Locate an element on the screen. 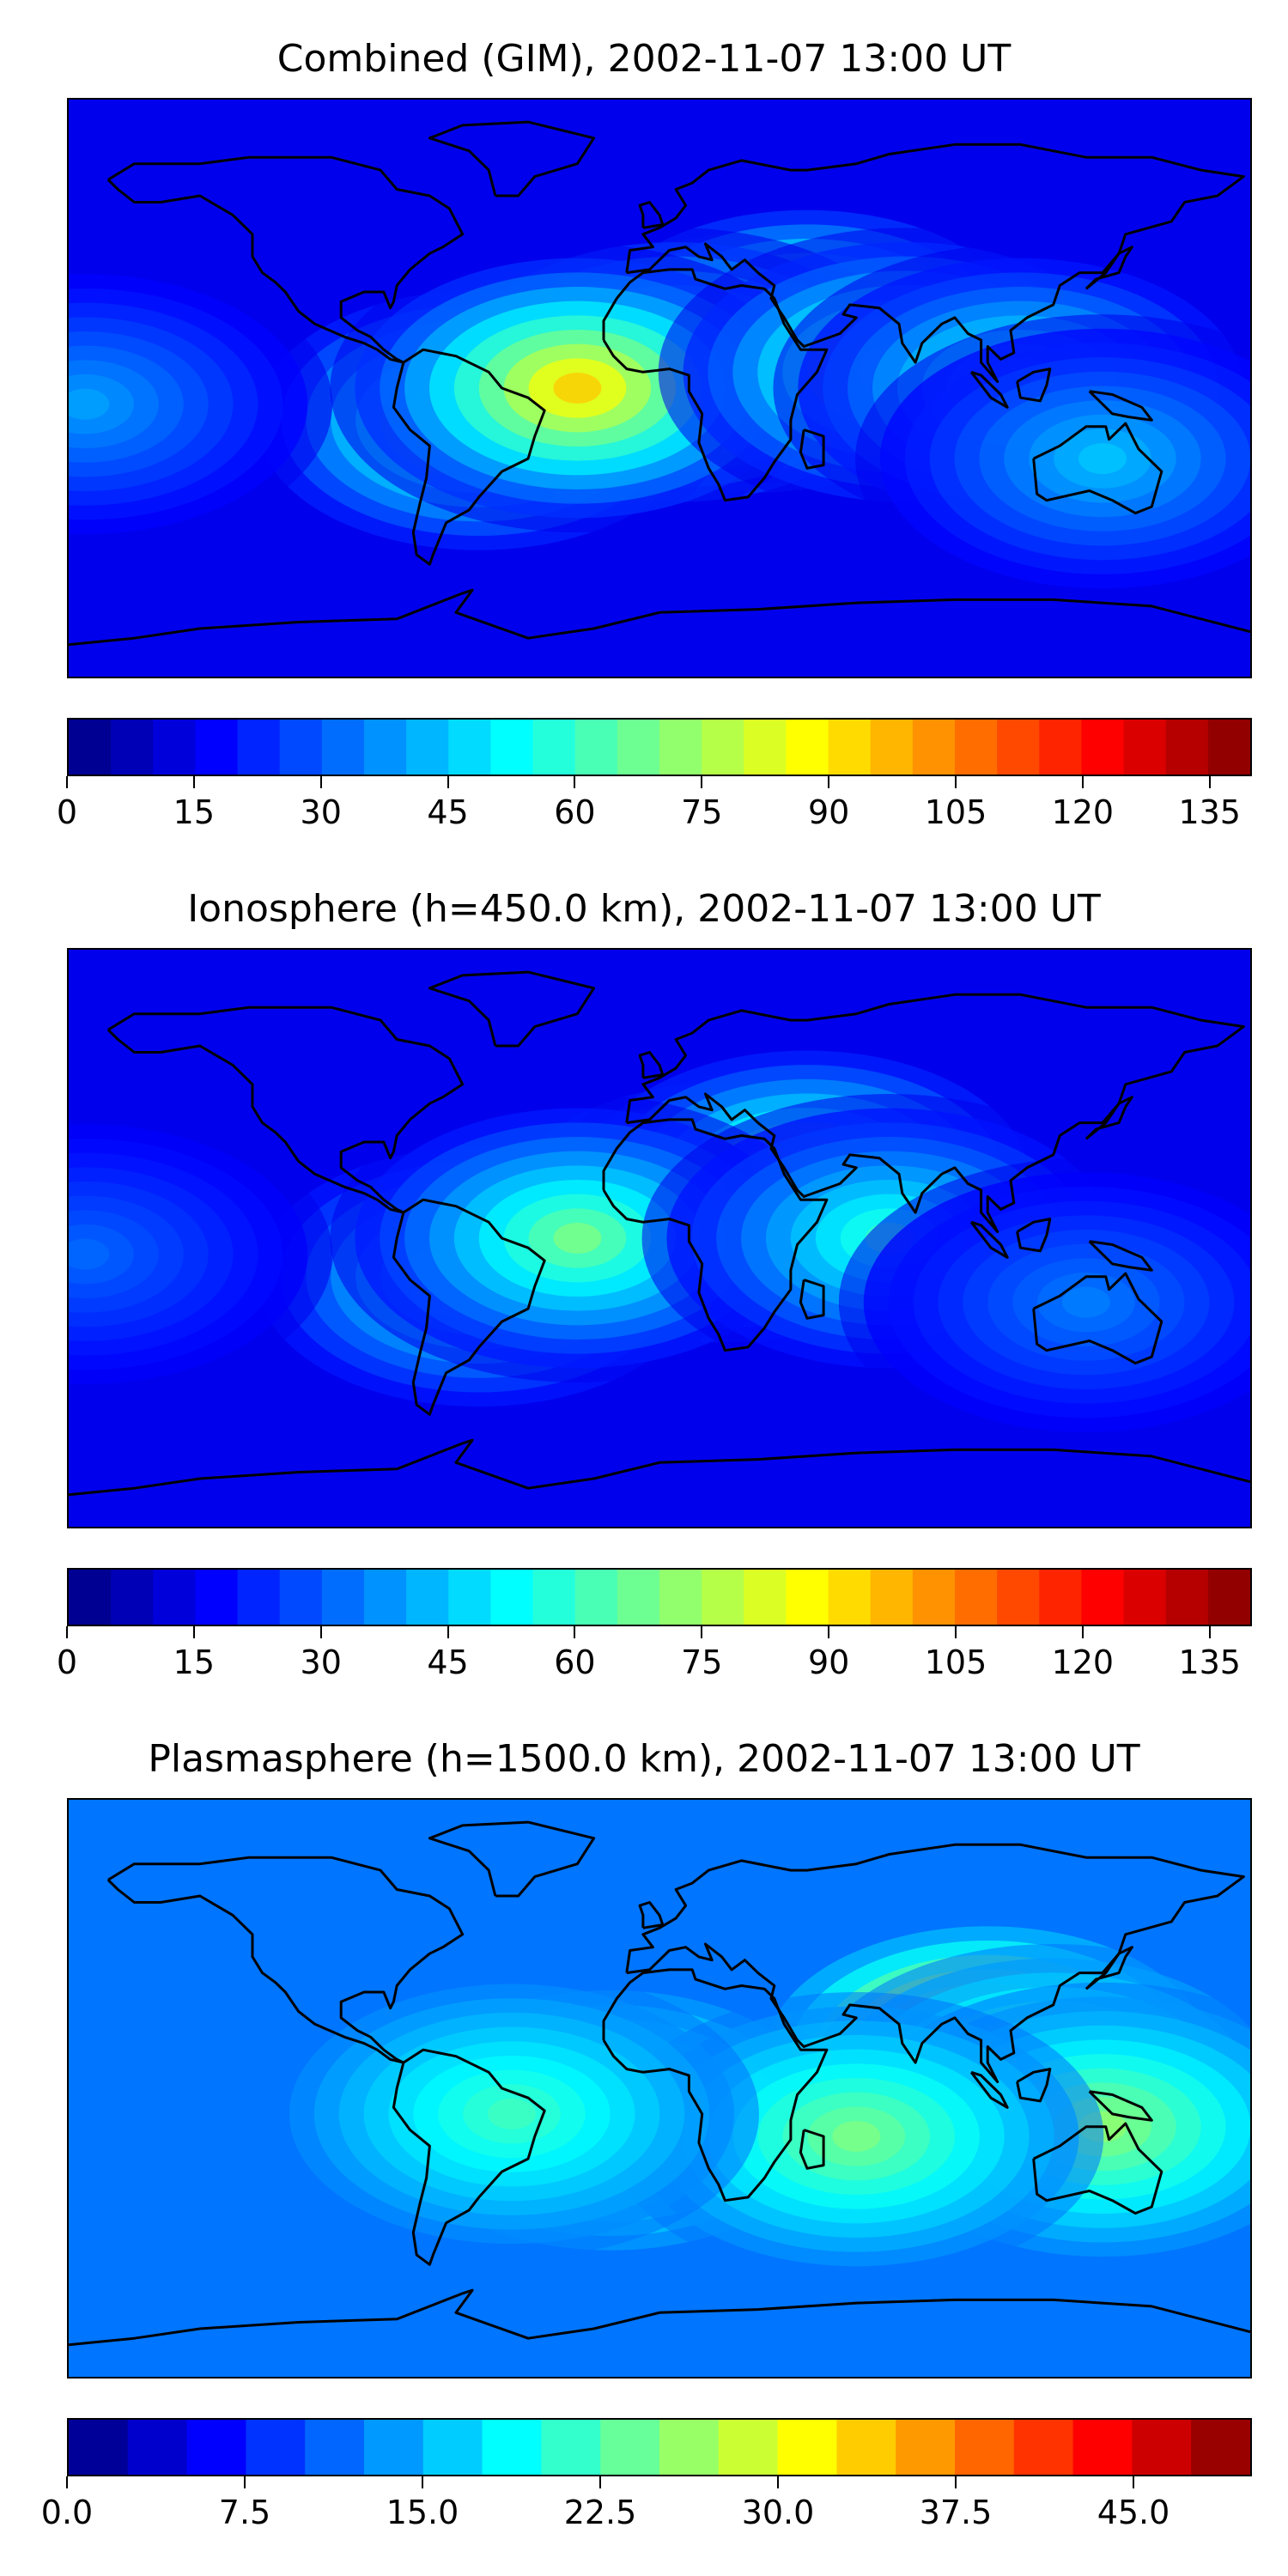  colorbar-tick-label: 120 is located at coordinates (1083, 812).